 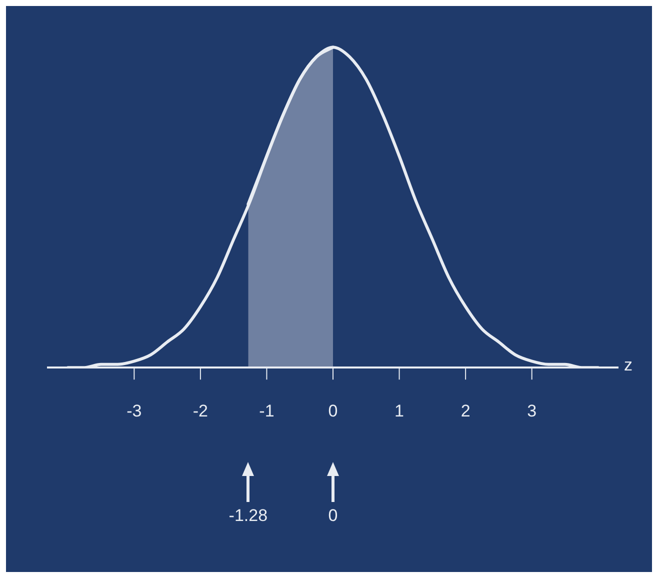 What do you see at coordinates (532, 410) in the screenshot?
I see `x-tick-label: 3` at bounding box center [532, 410].